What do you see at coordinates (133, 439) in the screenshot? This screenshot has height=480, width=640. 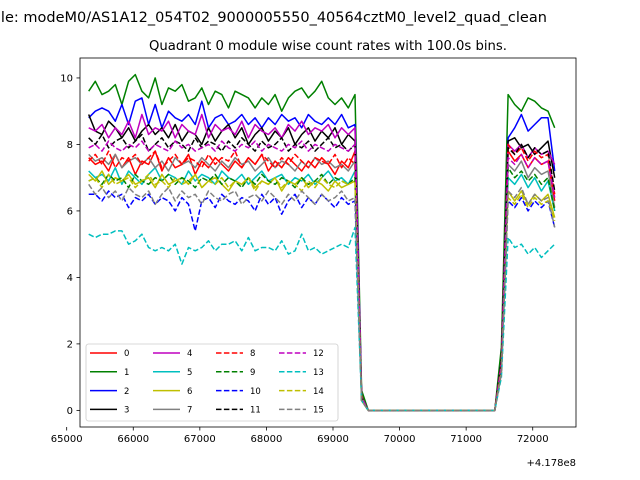 I see `x-tick-label: 66000` at bounding box center [133, 439].